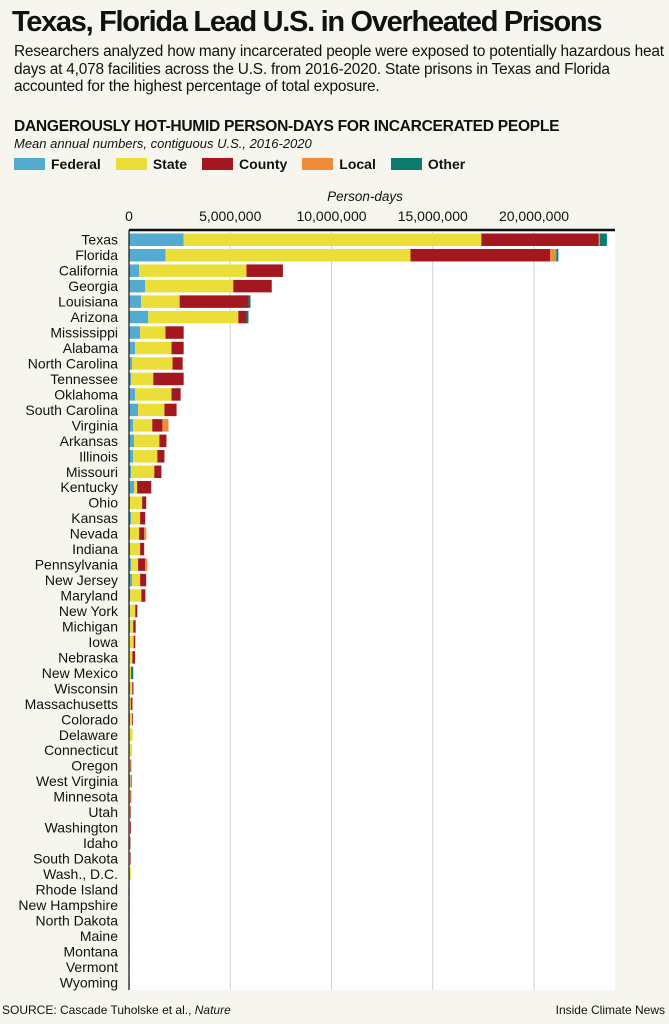  I want to click on y-category-label: Washington, so click(81, 828).